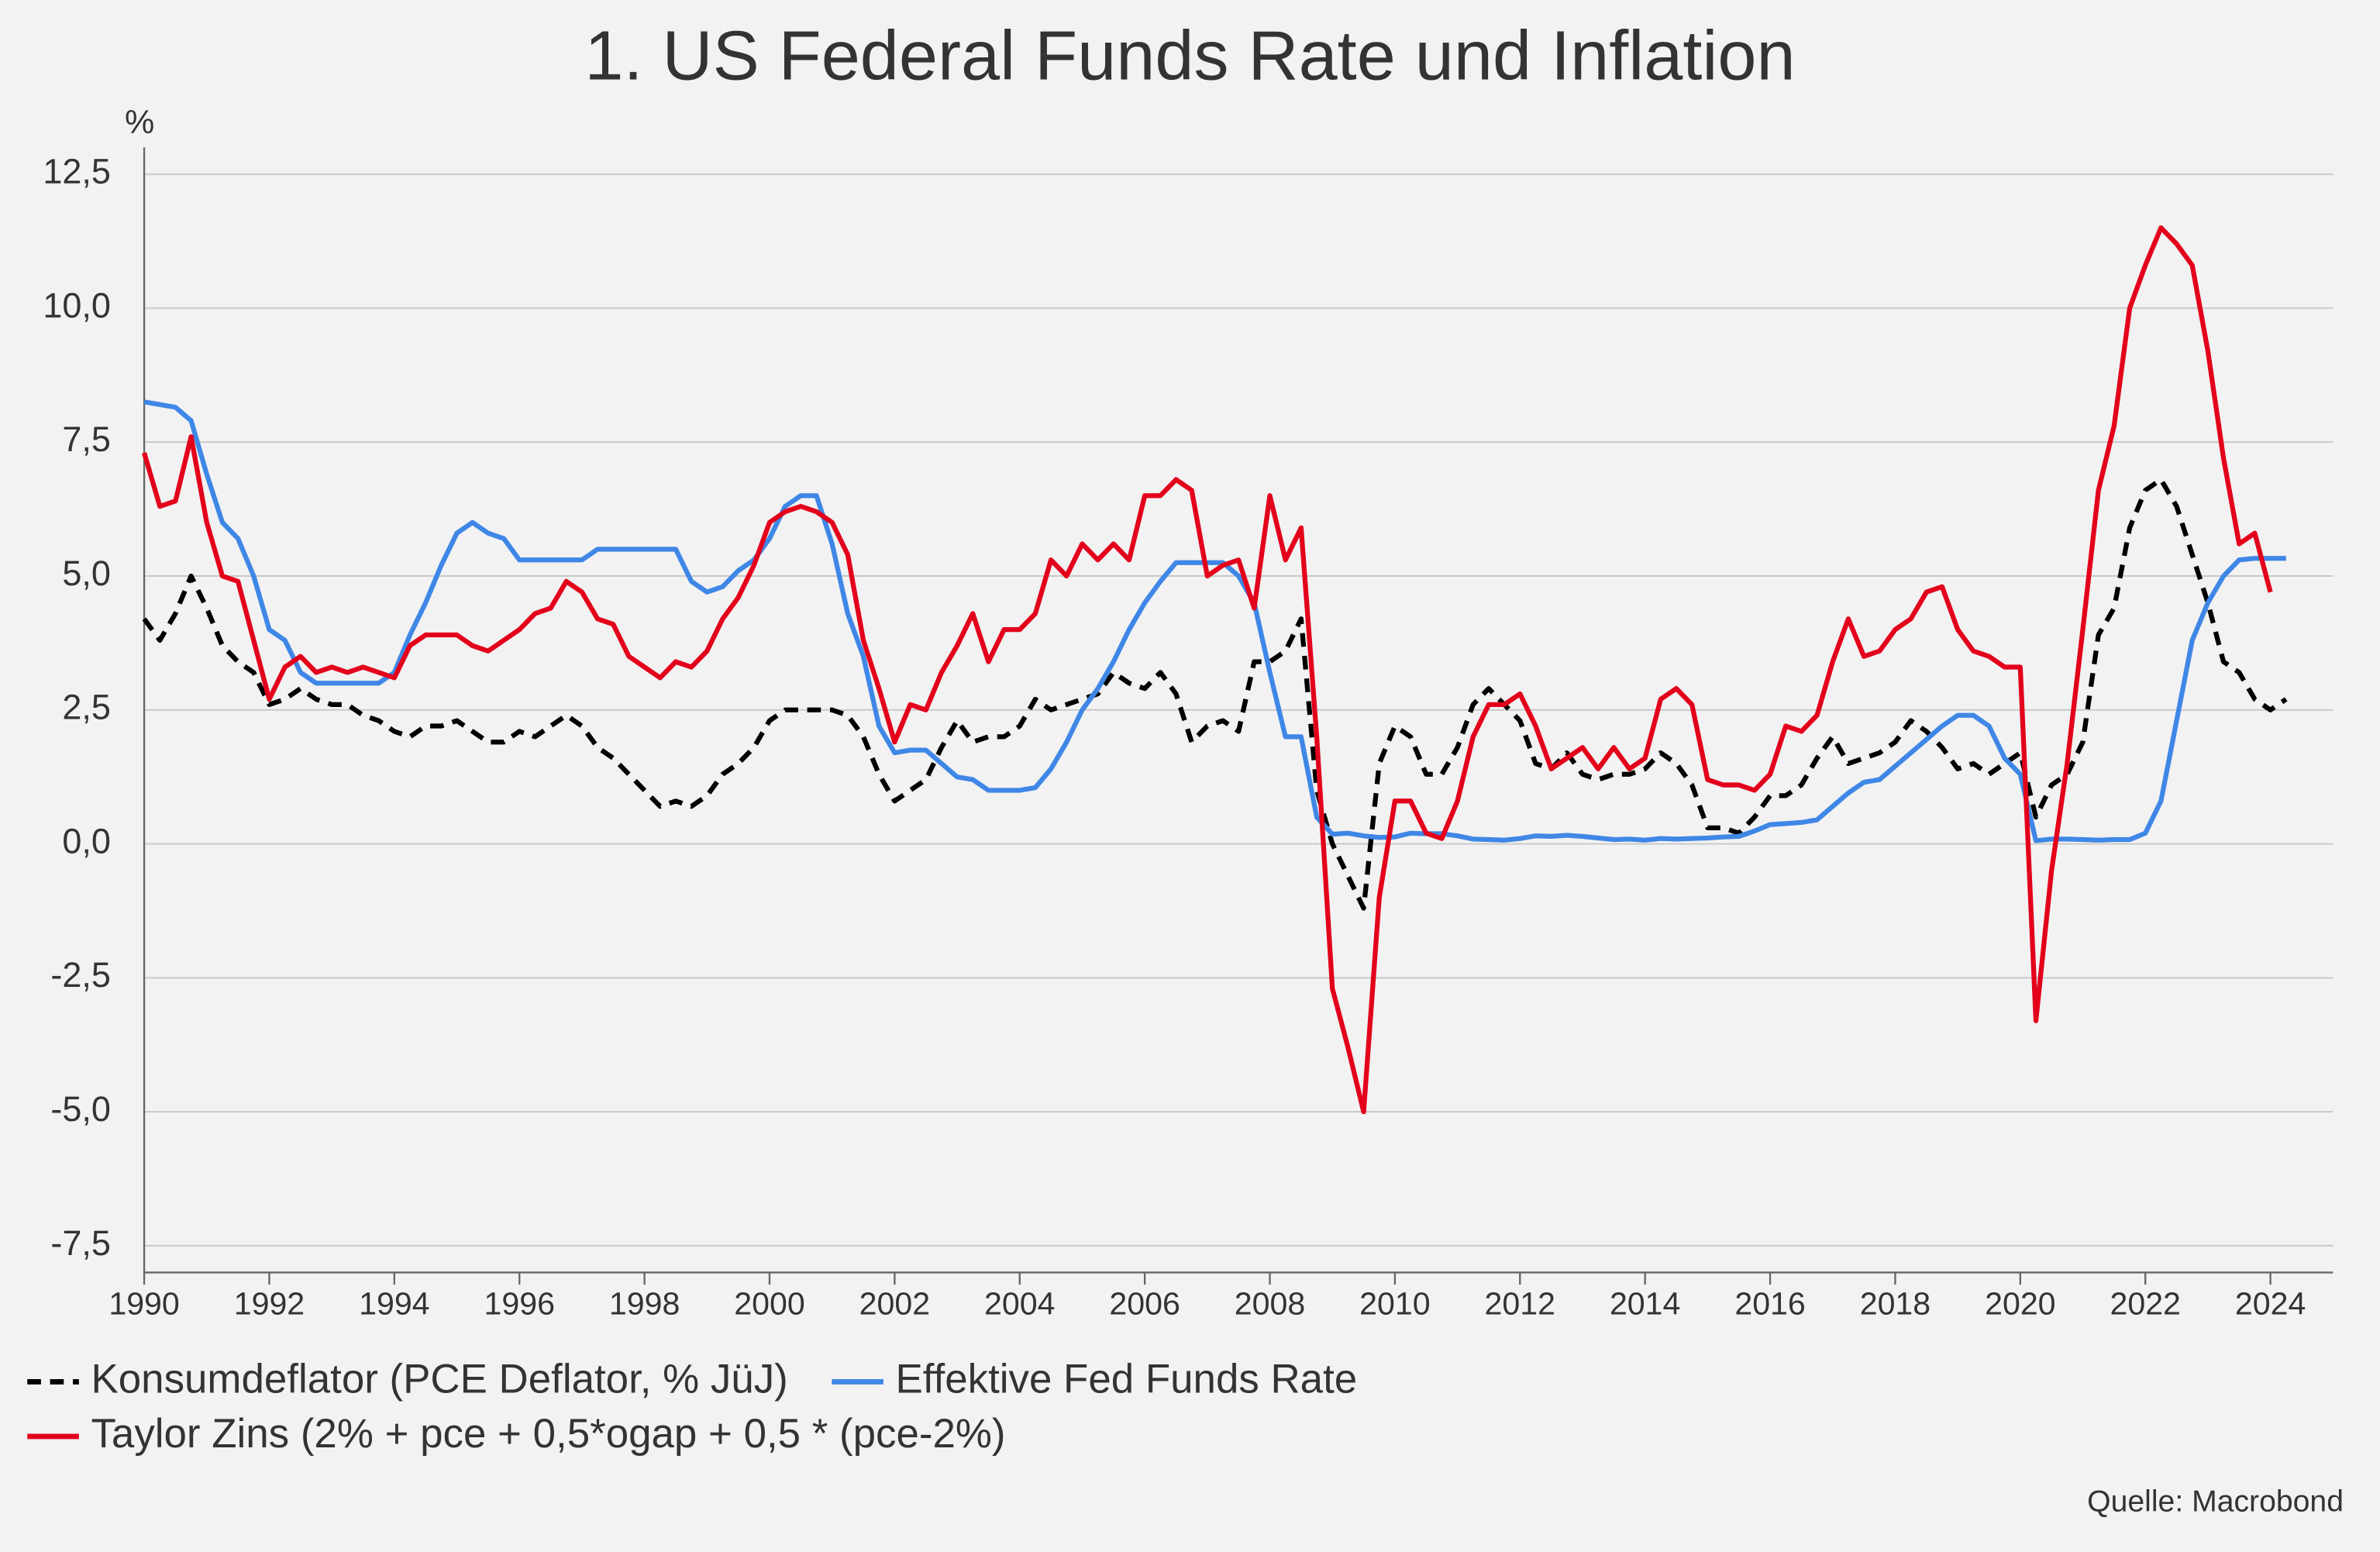 Image resolution: width=2380 pixels, height=1552 pixels. I want to click on x-tick-label: 2004, so click(1020, 1303).